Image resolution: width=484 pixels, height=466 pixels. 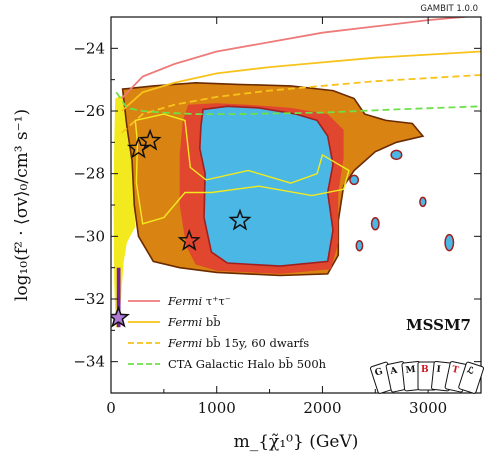 What do you see at coordinates (379, 373) in the screenshot?
I see `logo-card-letter: G` at bounding box center [379, 373].